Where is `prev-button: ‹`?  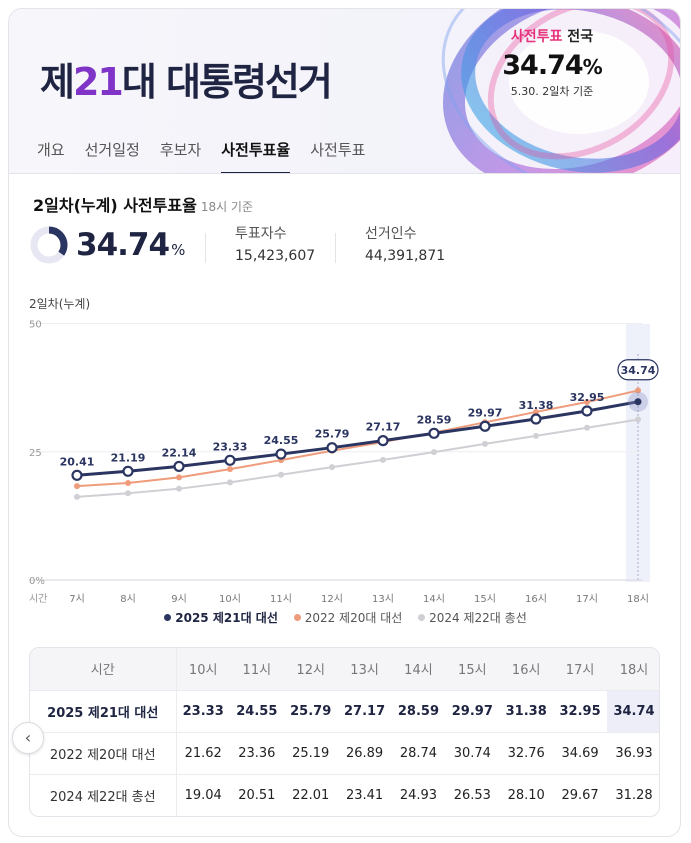 prev-button: ‹ is located at coordinates (28, 738).